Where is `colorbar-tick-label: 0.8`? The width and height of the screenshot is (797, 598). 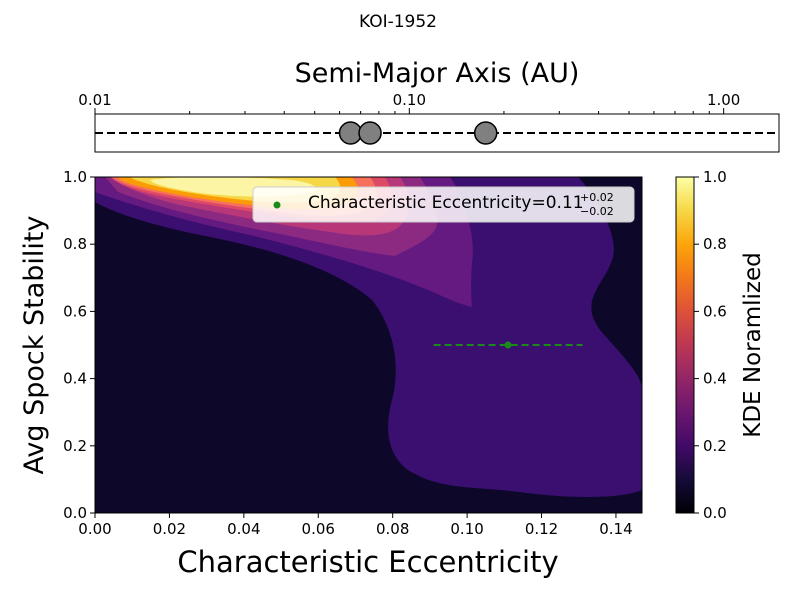 colorbar-tick-label: 0.8 is located at coordinates (715, 244).